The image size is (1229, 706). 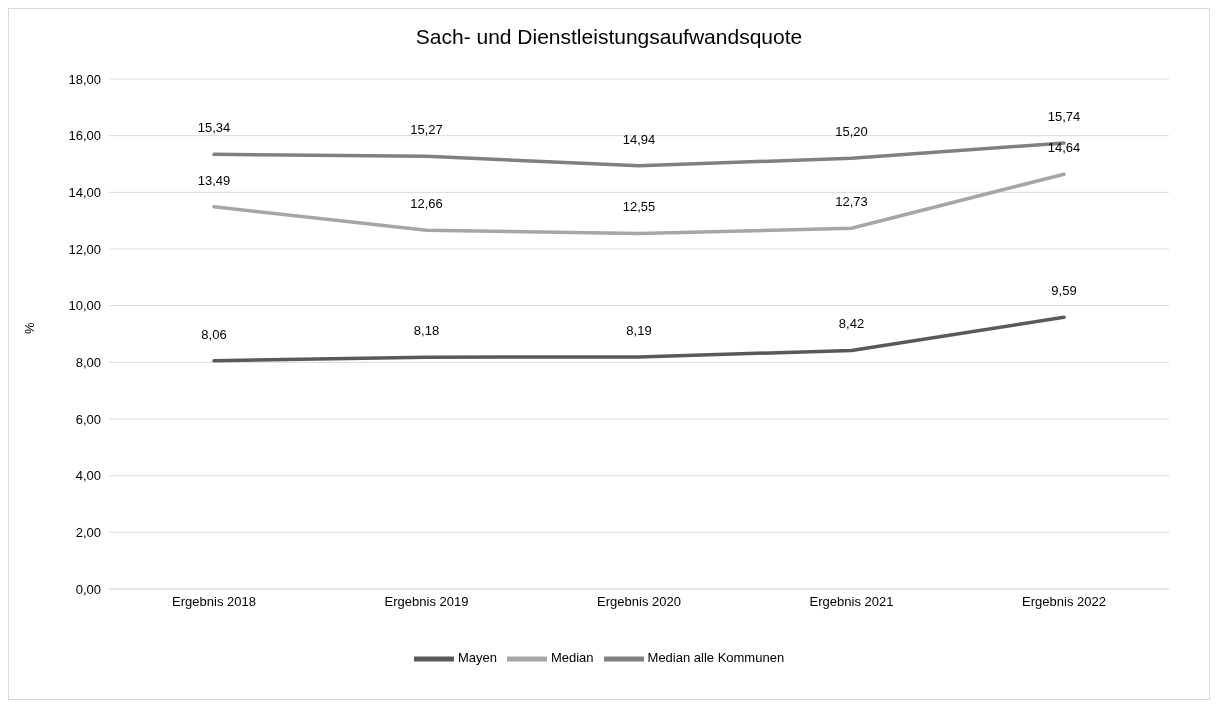 What do you see at coordinates (1064, 291) in the screenshot?
I see `data-label: 9,59` at bounding box center [1064, 291].